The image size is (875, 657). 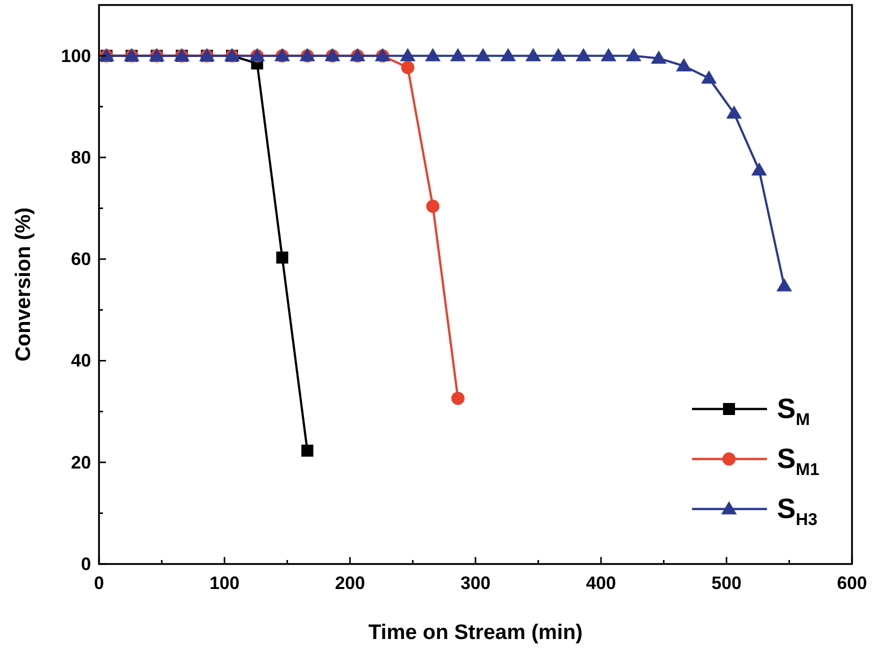 I want to click on x-tick-label: 500, so click(x=726, y=583).